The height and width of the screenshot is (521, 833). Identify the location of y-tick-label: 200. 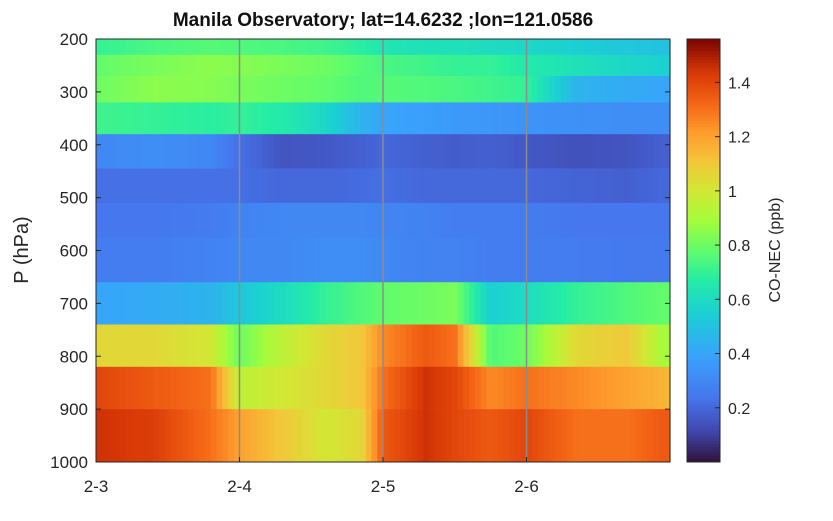
(74, 39).